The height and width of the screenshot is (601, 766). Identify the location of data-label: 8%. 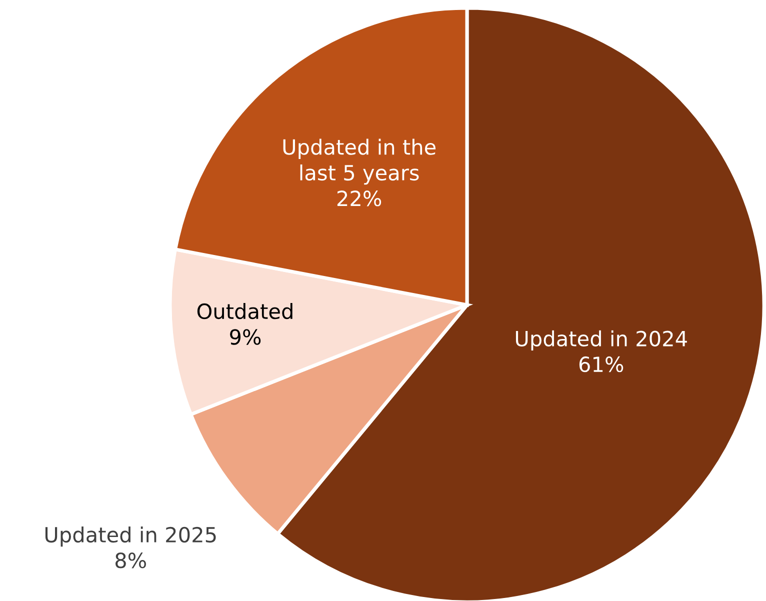
(131, 560).